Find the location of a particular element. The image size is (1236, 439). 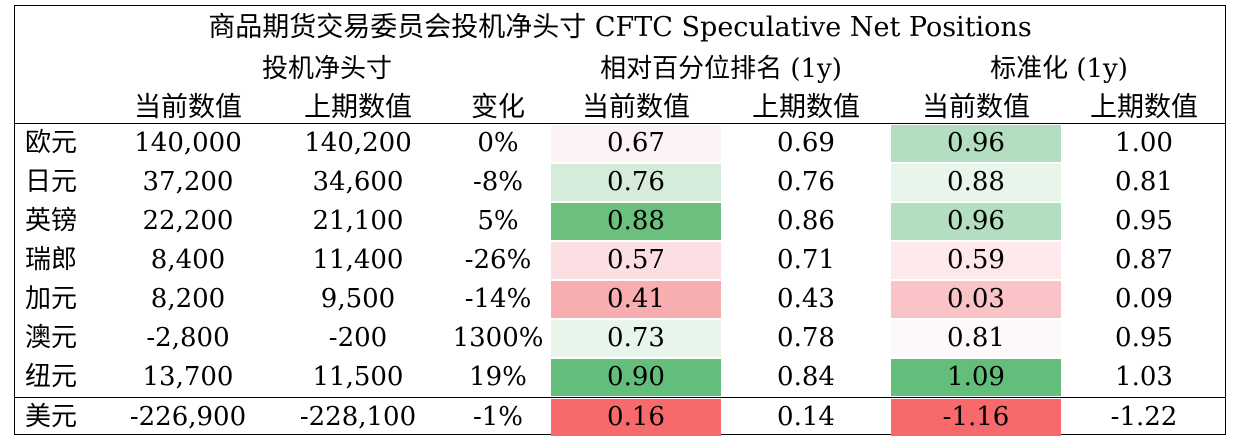

cell-pct-prev: 0.43 is located at coordinates (806, 299).